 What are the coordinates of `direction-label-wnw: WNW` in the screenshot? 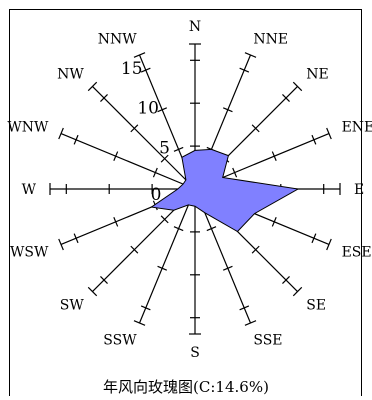 It's located at (28, 128).